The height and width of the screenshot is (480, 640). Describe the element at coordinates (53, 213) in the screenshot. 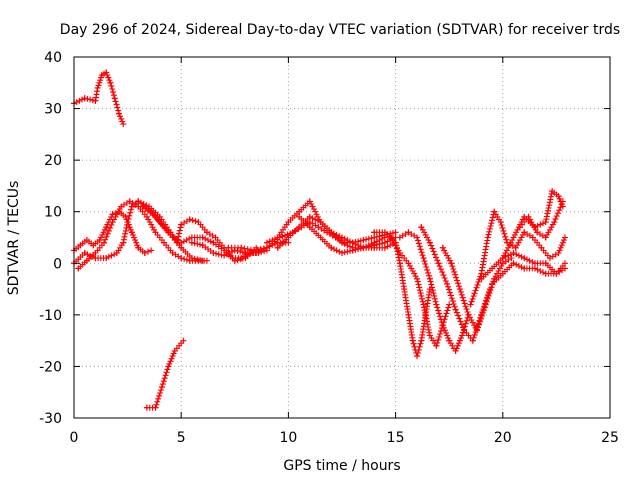

I see `y-tick-label: 10` at that location.